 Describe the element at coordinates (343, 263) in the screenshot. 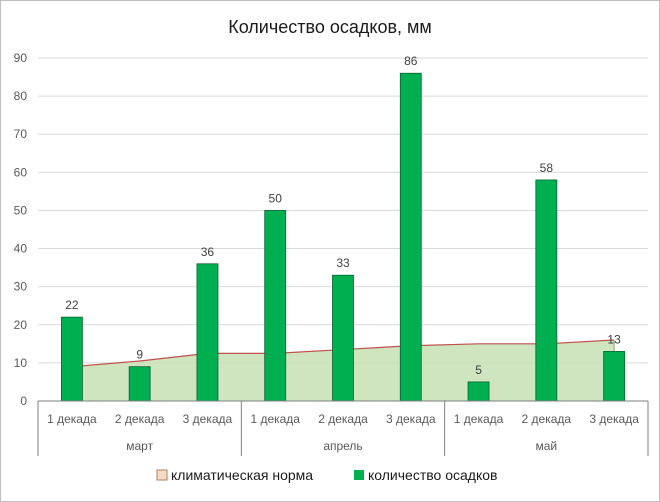

I see `data-label: 33` at that location.